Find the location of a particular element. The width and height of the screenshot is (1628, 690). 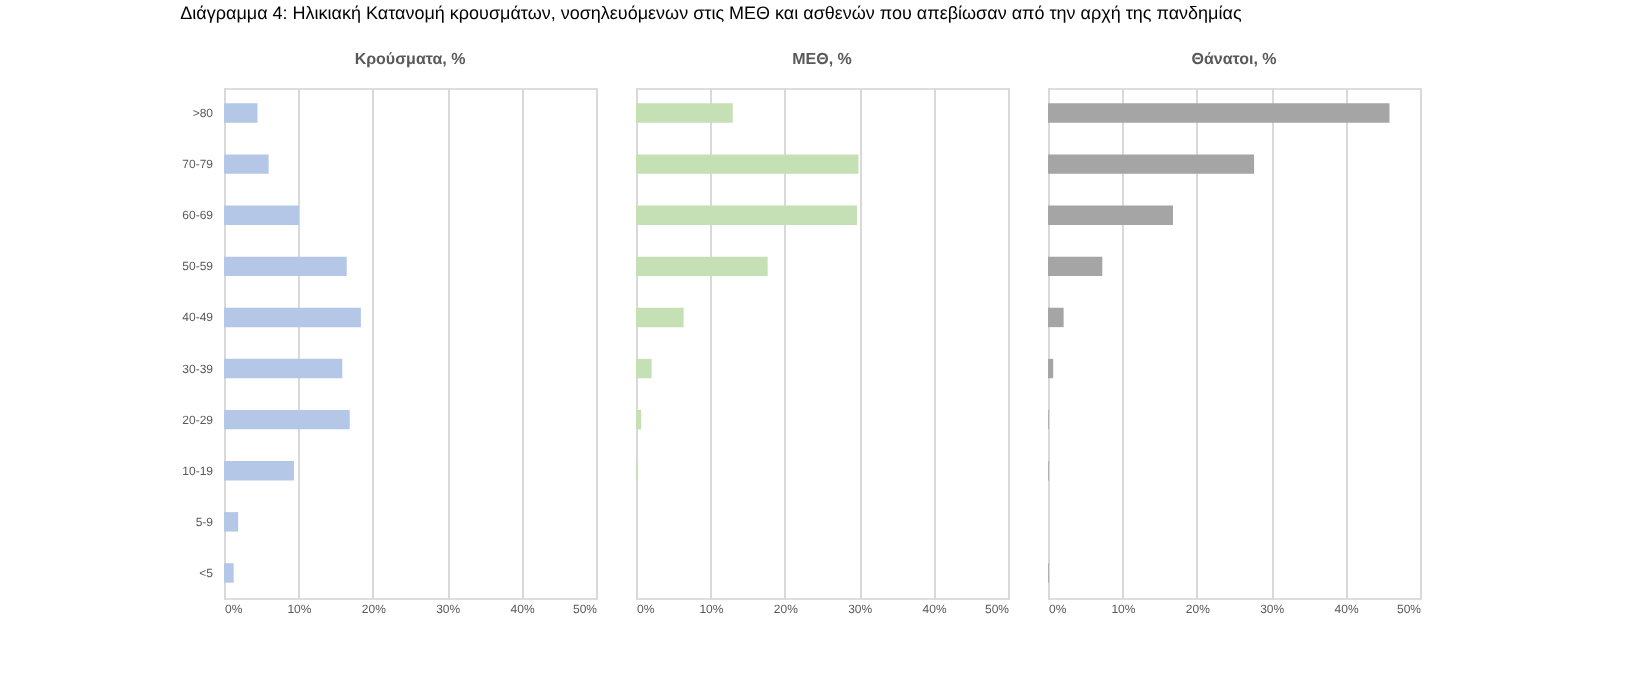

text: Διάγραμμα 4: Ηλικιακή Κατανομή κρουσμάτων, νοσηλευόμενων στις ΜΕΘ και ασθενών που απεβίωσαν από την αρχή της πανδημίας is located at coordinates (711, 13).